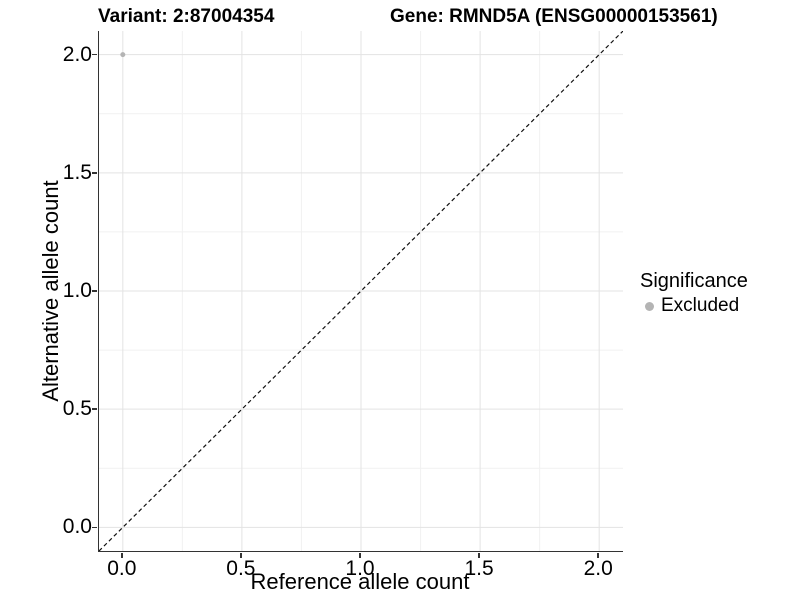 Image resolution: width=800 pixels, height=600 pixels. What do you see at coordinates (360, 568) in the screenshot?
I see `x-tick-label: 1.0` at bounding box center [360, 568].